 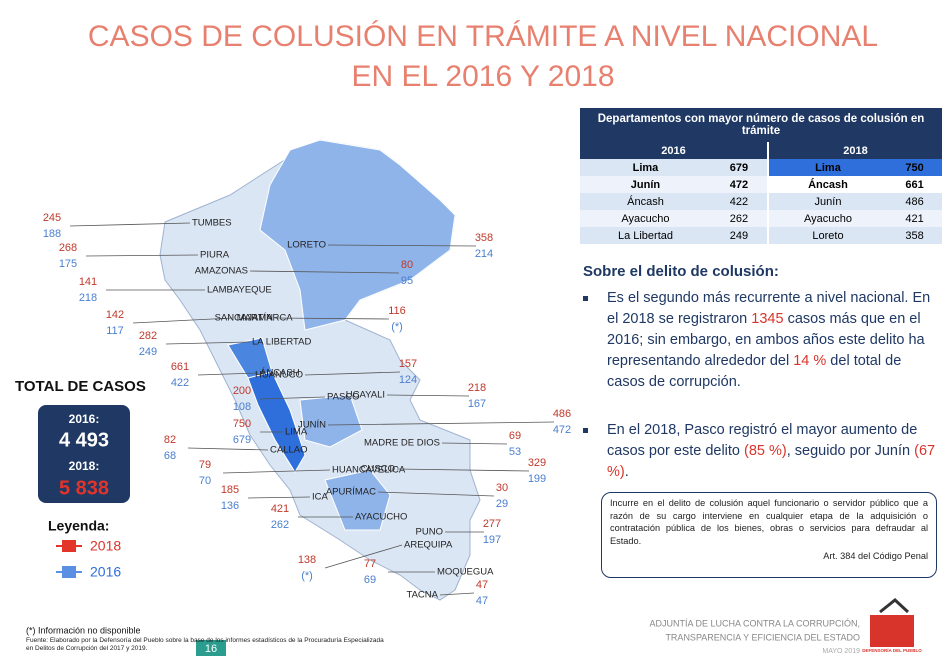 I want to click on year-header: 2016, so click(x=674, y=150).